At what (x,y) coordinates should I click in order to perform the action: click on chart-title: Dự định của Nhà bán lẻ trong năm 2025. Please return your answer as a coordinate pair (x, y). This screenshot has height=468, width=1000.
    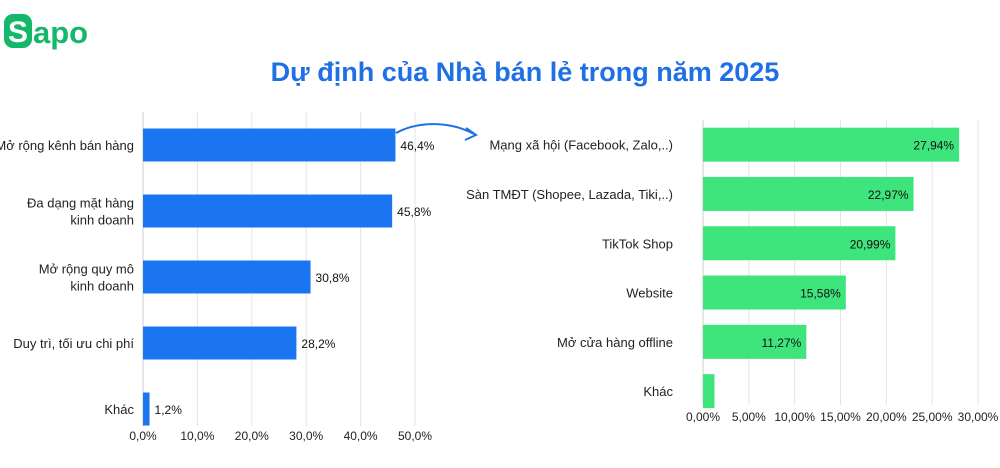
    Looking at the image, I should click on (525, 72).